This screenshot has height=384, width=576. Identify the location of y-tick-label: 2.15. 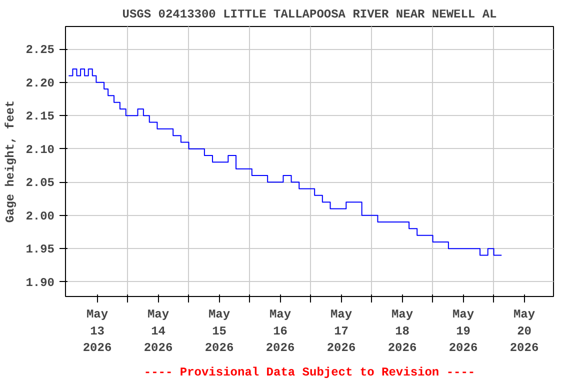
(40, 117).